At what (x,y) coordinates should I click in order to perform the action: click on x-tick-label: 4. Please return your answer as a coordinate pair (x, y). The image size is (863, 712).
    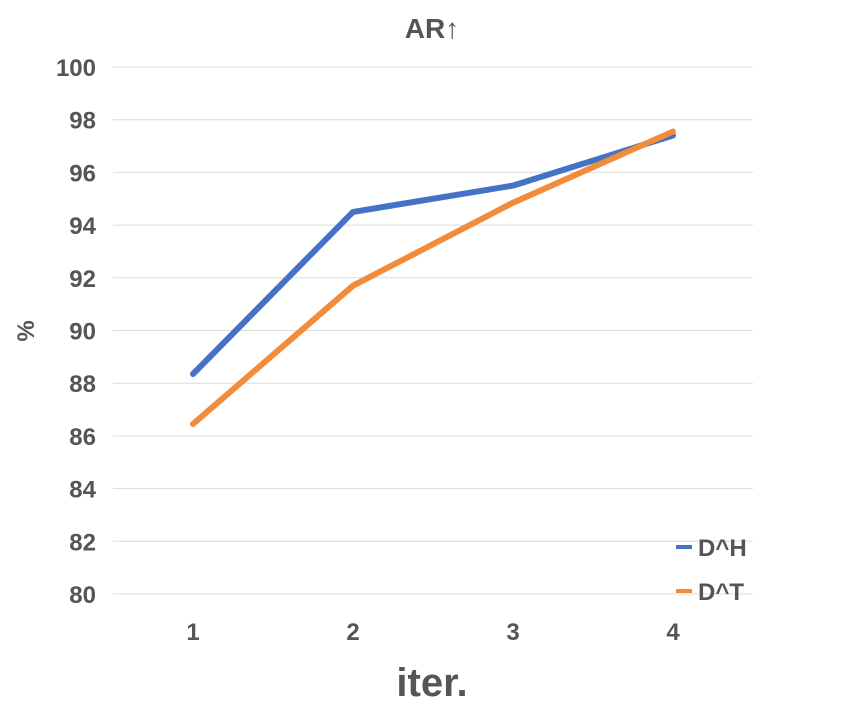
    Looking at the image, I should click on (673, 632).